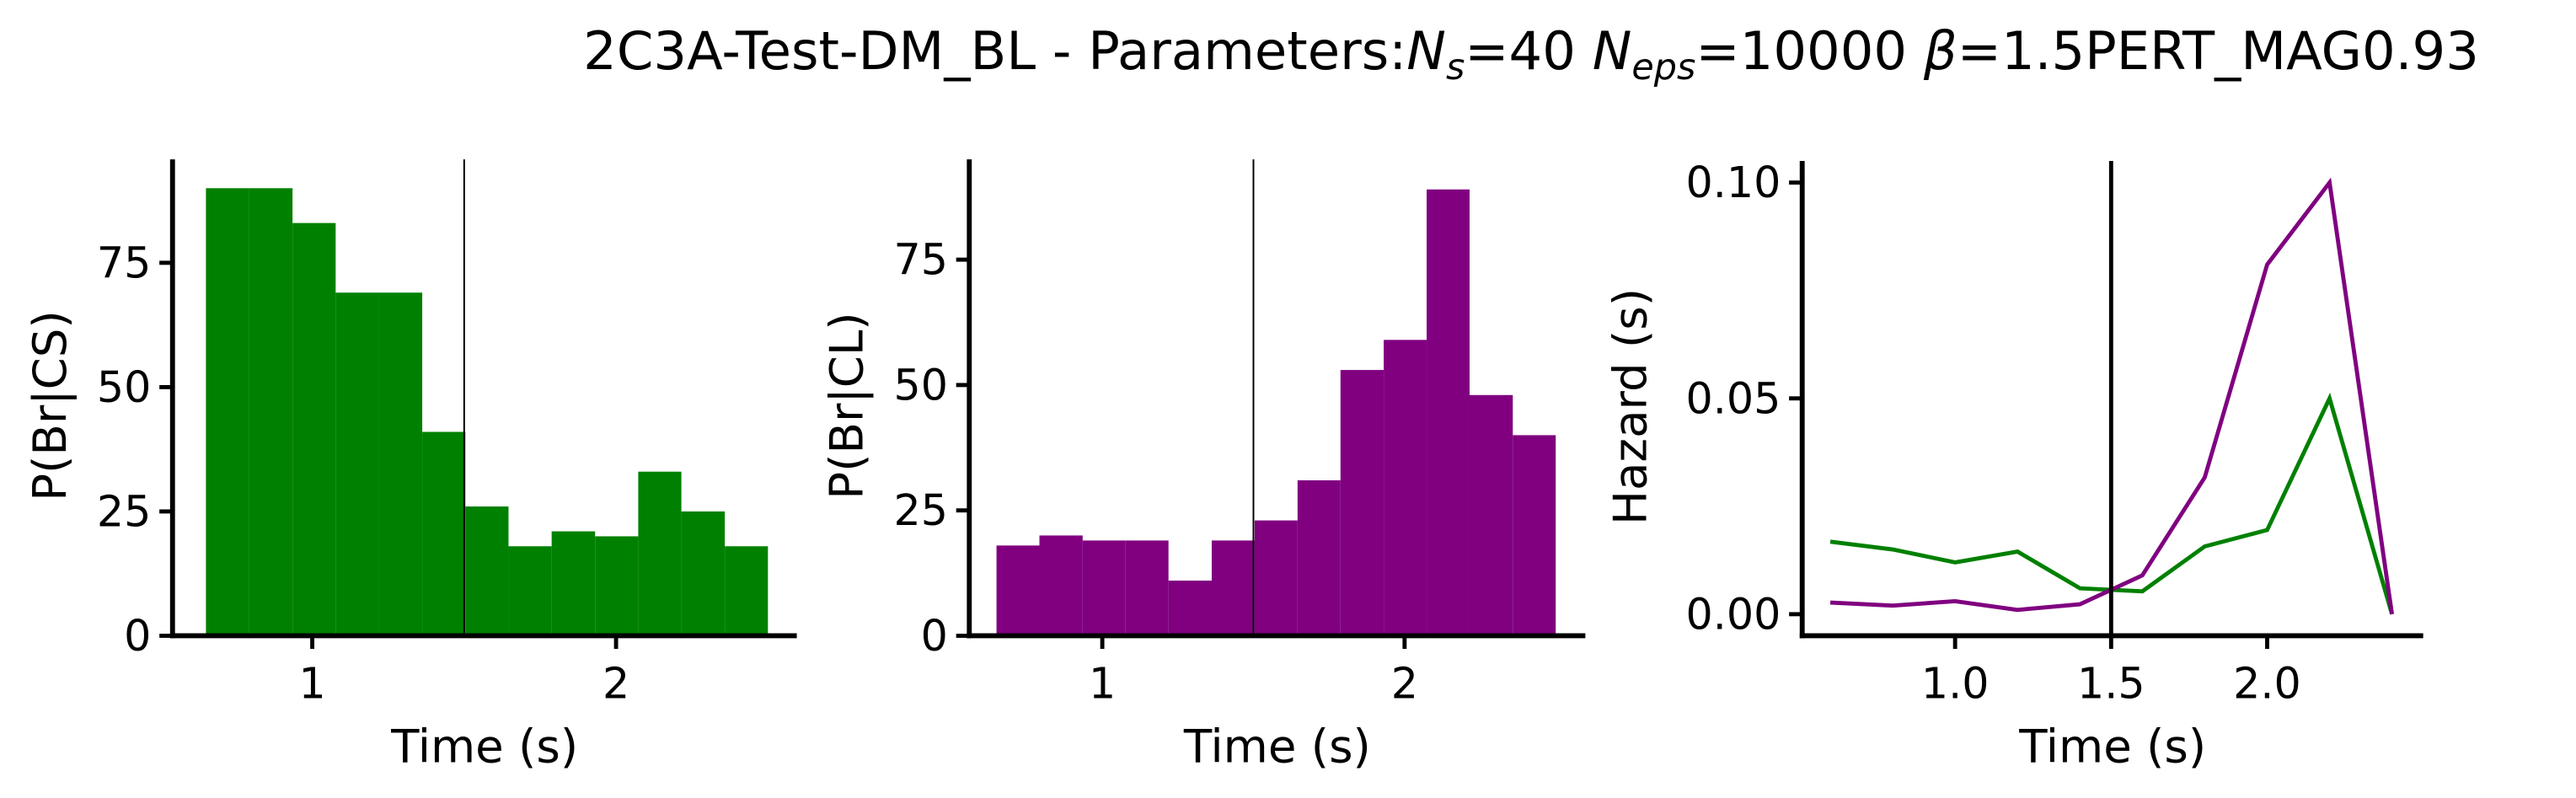 The width and height of the screenshot is (2576, 798). What do you see at coordinates (847, 405) in the screenshot?
I see `y-axis-label: P(Br|CL)` at bounding box center [847, 405].